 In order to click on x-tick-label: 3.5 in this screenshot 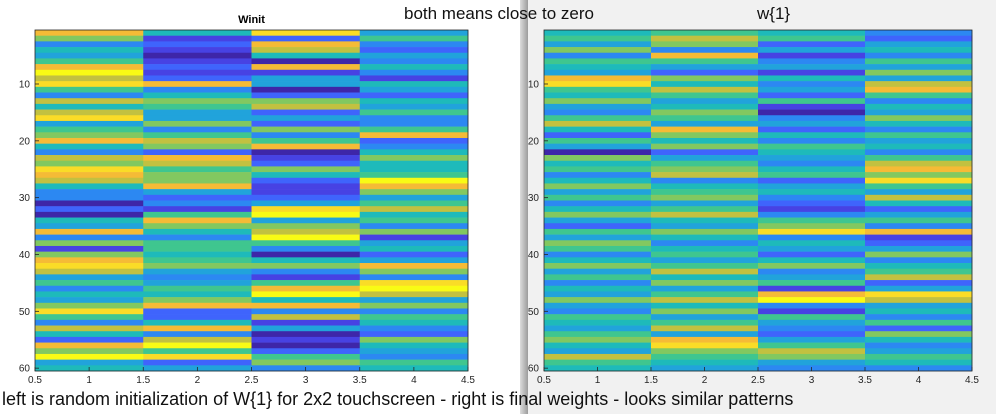, I will do `click(360, 380)`.